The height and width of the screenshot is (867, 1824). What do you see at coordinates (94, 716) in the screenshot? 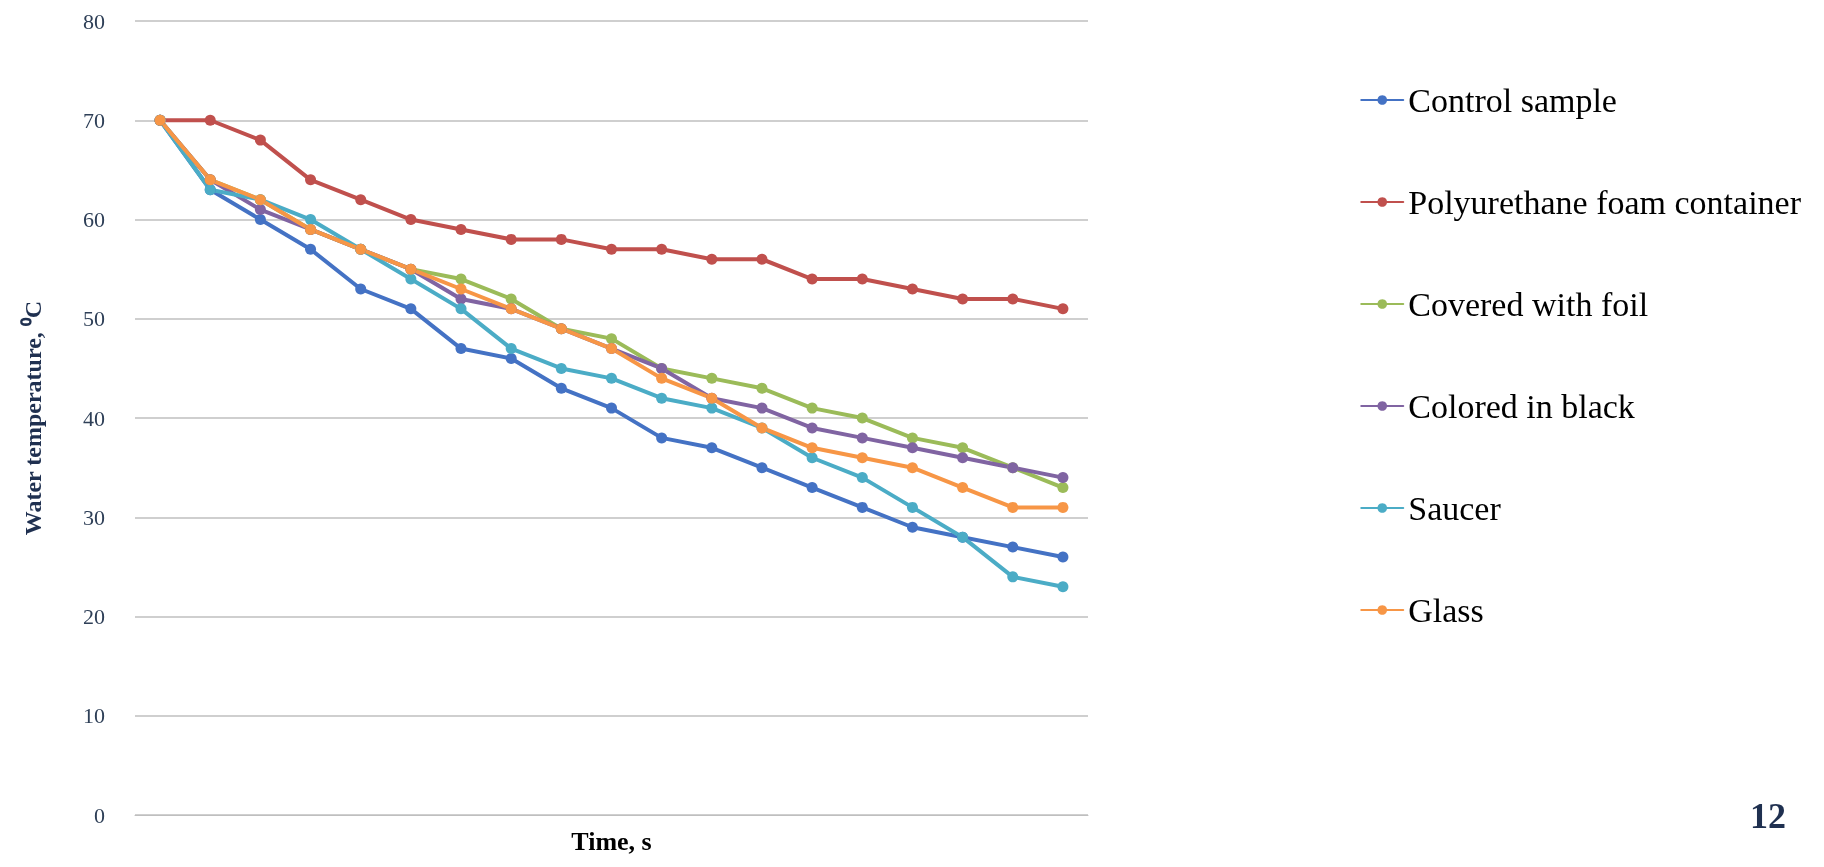
I see `y-tick-label: 10` at bounding box center [94, 716].